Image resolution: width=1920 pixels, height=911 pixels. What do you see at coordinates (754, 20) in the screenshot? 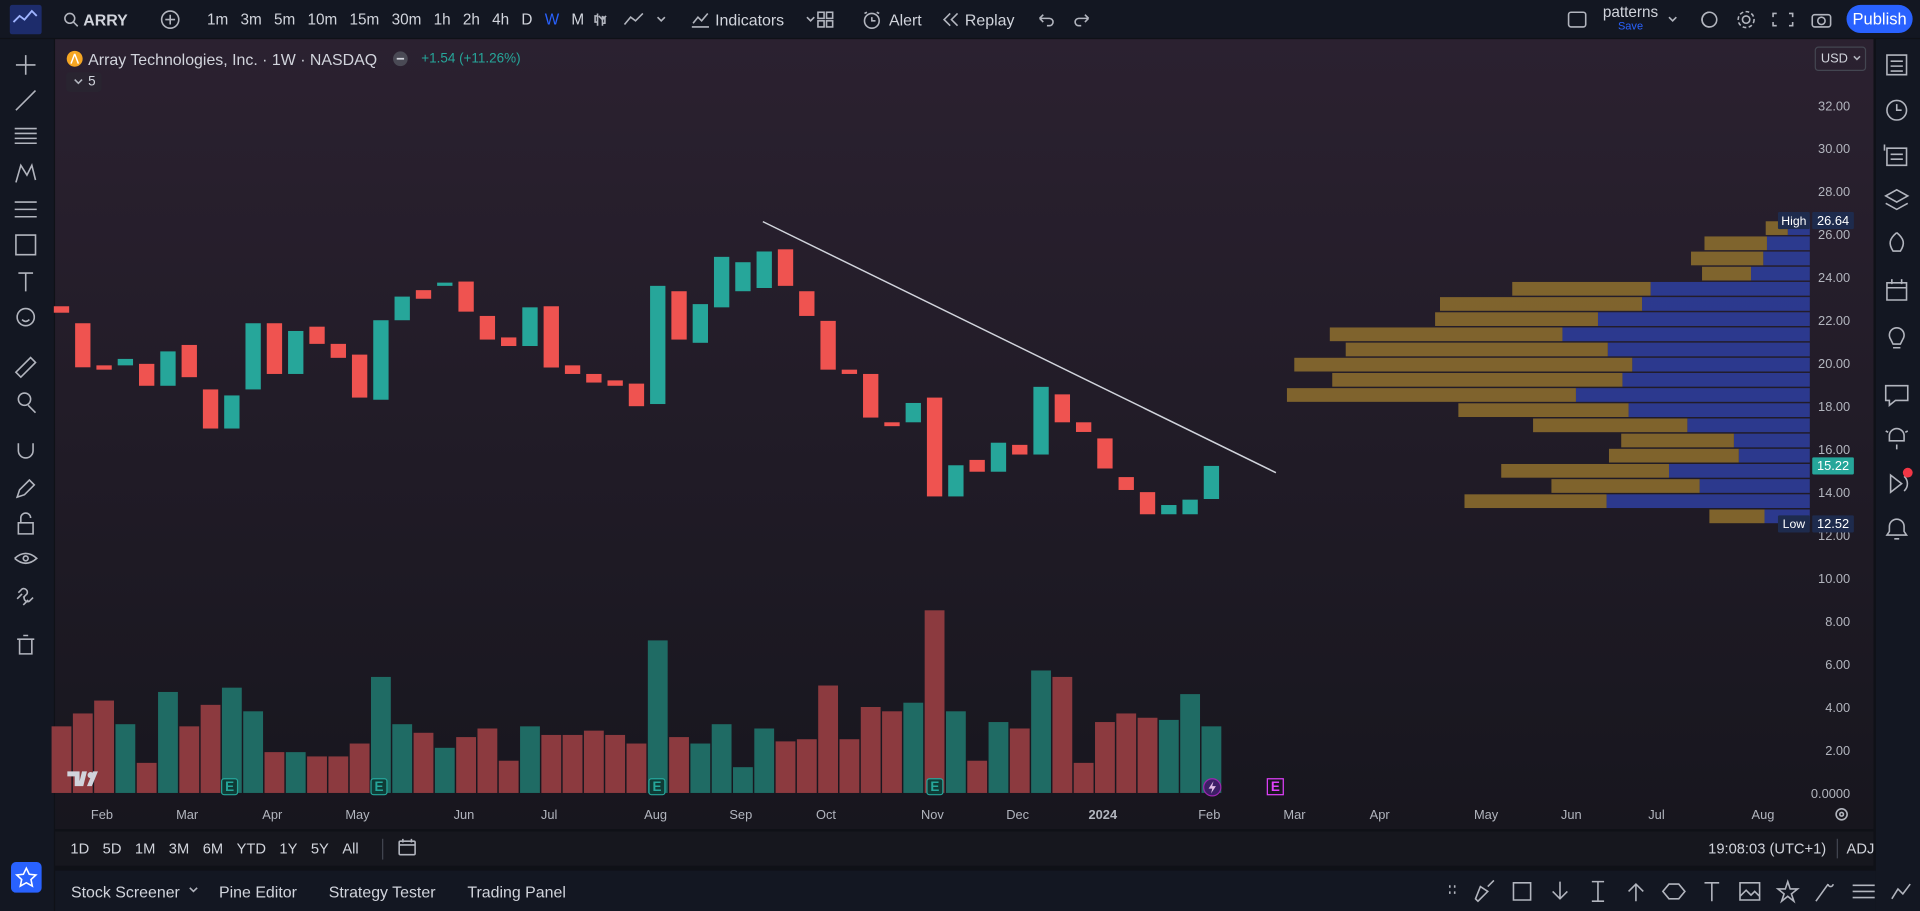
I see `indicators-button: Indicators` at bounding box center [754, 20].